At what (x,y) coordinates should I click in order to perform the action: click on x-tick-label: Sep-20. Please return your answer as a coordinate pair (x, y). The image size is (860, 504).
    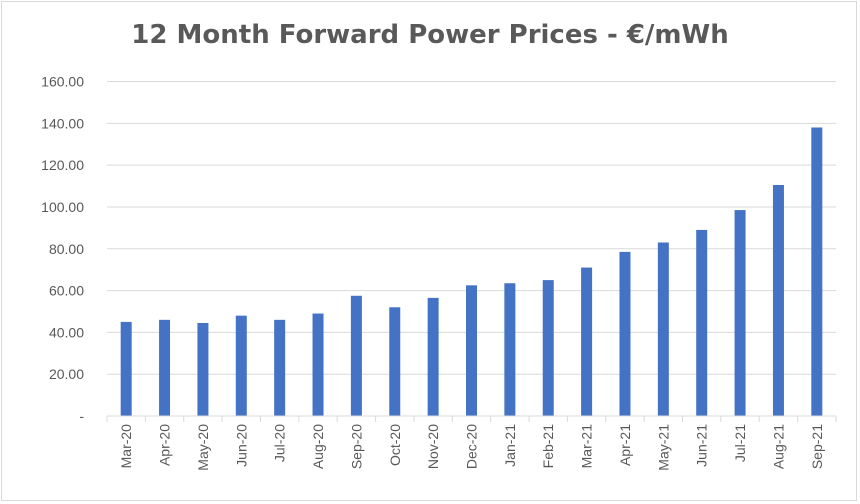
    Looking at the image, I should click on (356, 446).